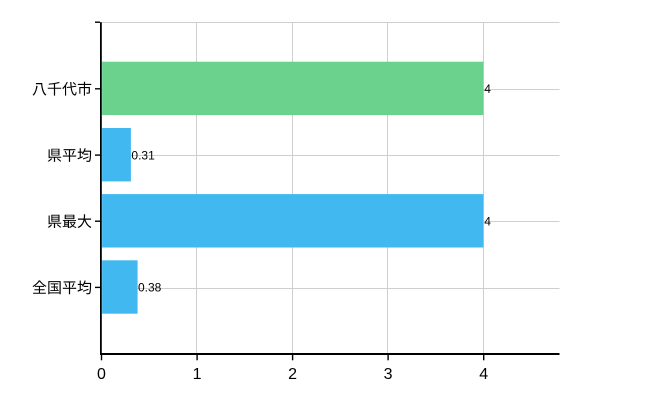  What do you see at coordinates (101, 374) in the screenshot?
I see `svg-text: 0` at bounding box center [101, 374].